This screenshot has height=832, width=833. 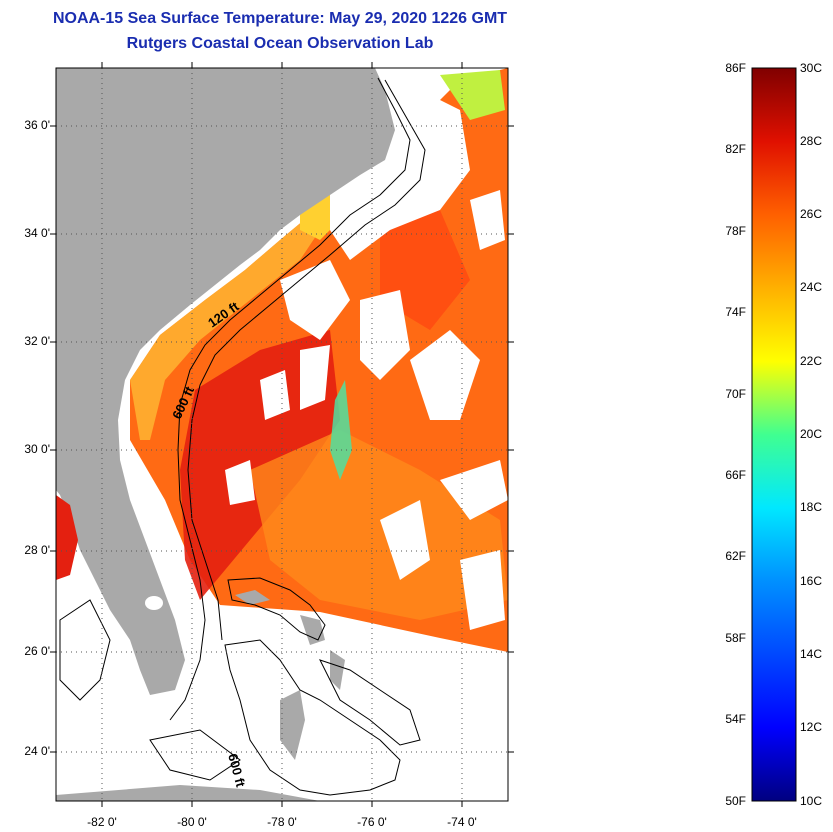 What do you see at coordinates (735, 556) in the screenshot?
I see `cbar-f-62: 62F` at bounding box center [735, 556].